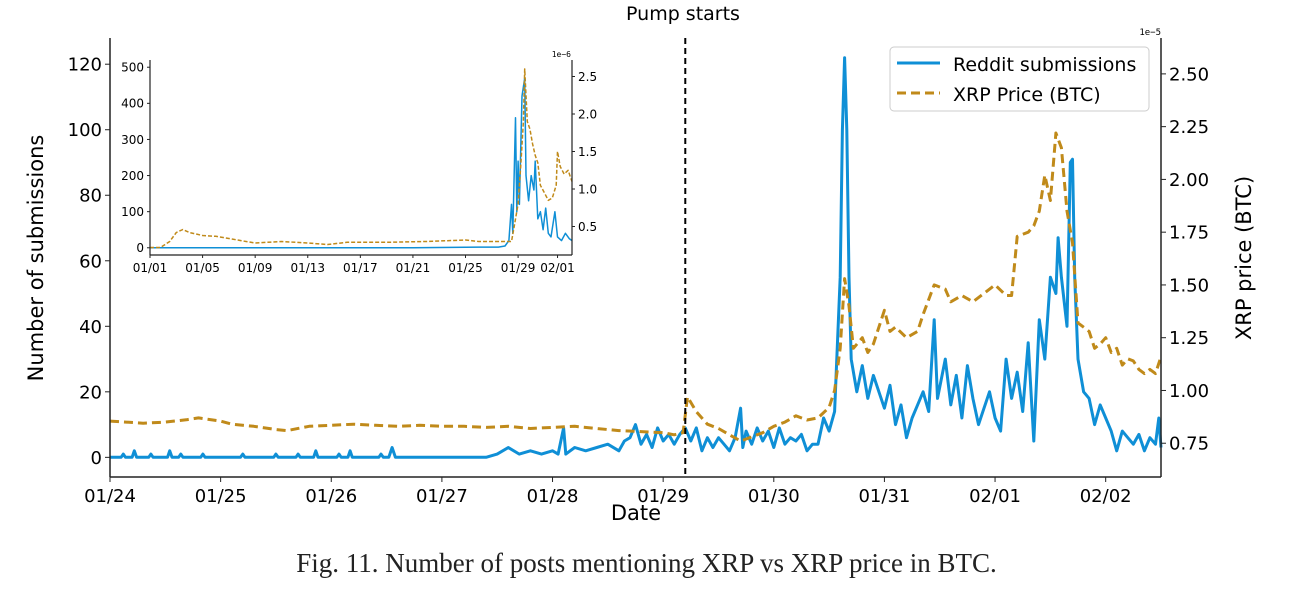  Describe the element at coordinates (1244, 258) in the screenshot. I see `y2-axis-label: XRP price (BTC)` at that location.